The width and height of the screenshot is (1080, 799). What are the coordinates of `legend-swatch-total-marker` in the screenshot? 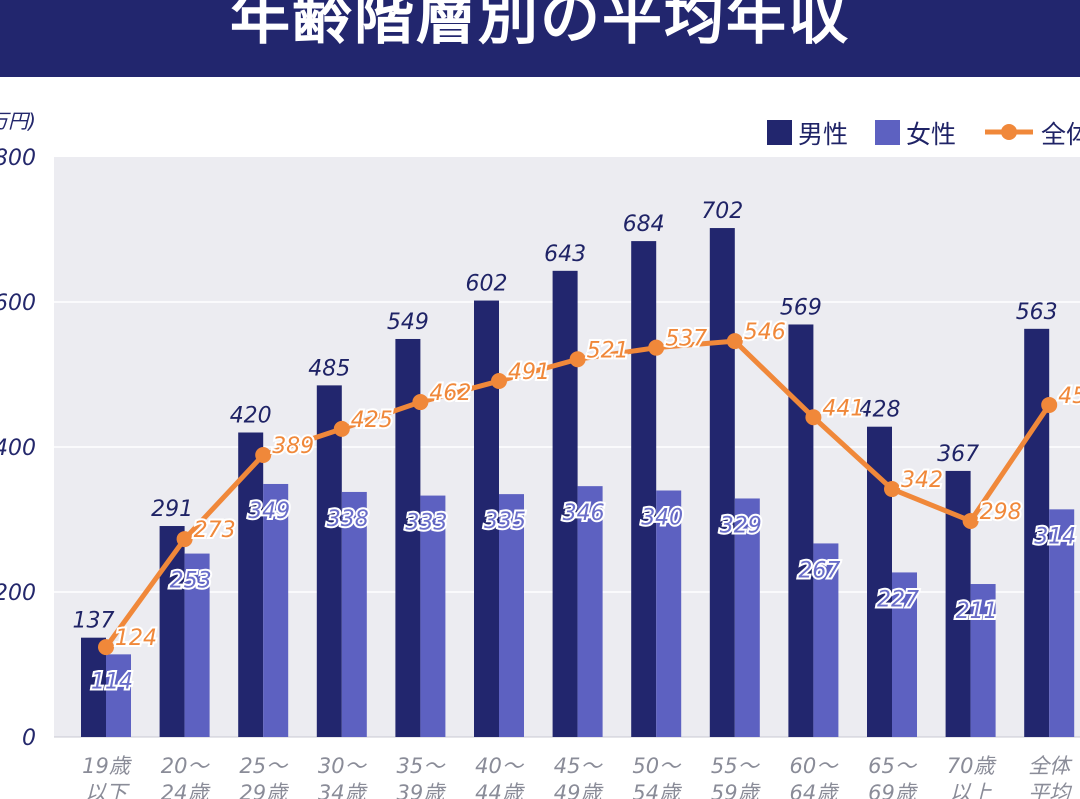 It's located at (1009, 132).